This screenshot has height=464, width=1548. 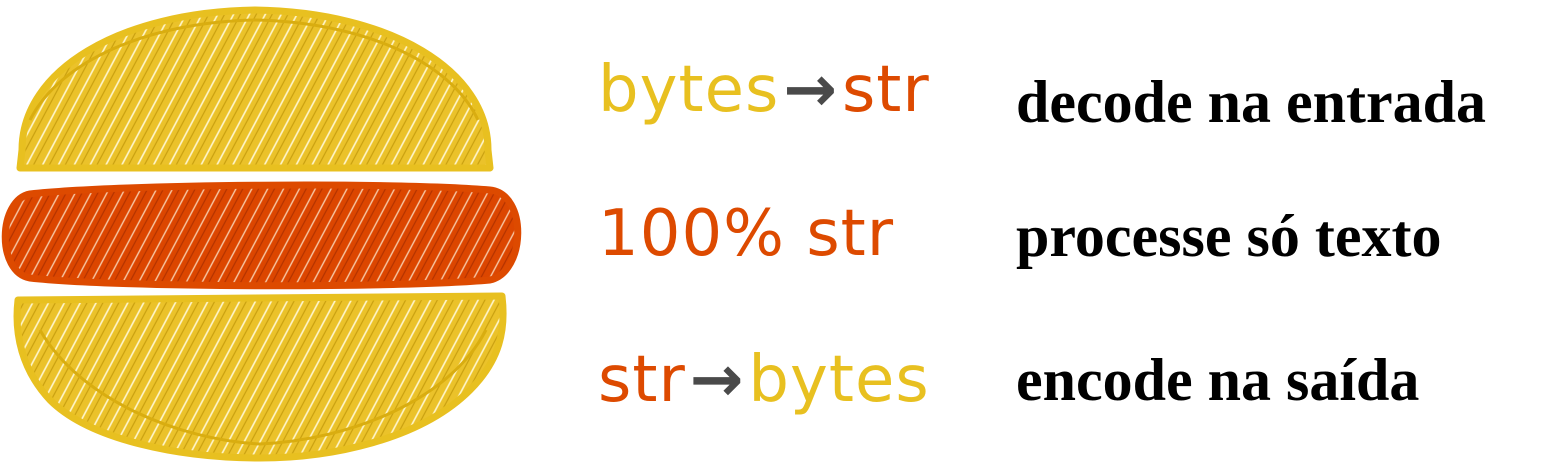 I want to click on encode-caption: encode na saída, so click(x=1218, y=380).